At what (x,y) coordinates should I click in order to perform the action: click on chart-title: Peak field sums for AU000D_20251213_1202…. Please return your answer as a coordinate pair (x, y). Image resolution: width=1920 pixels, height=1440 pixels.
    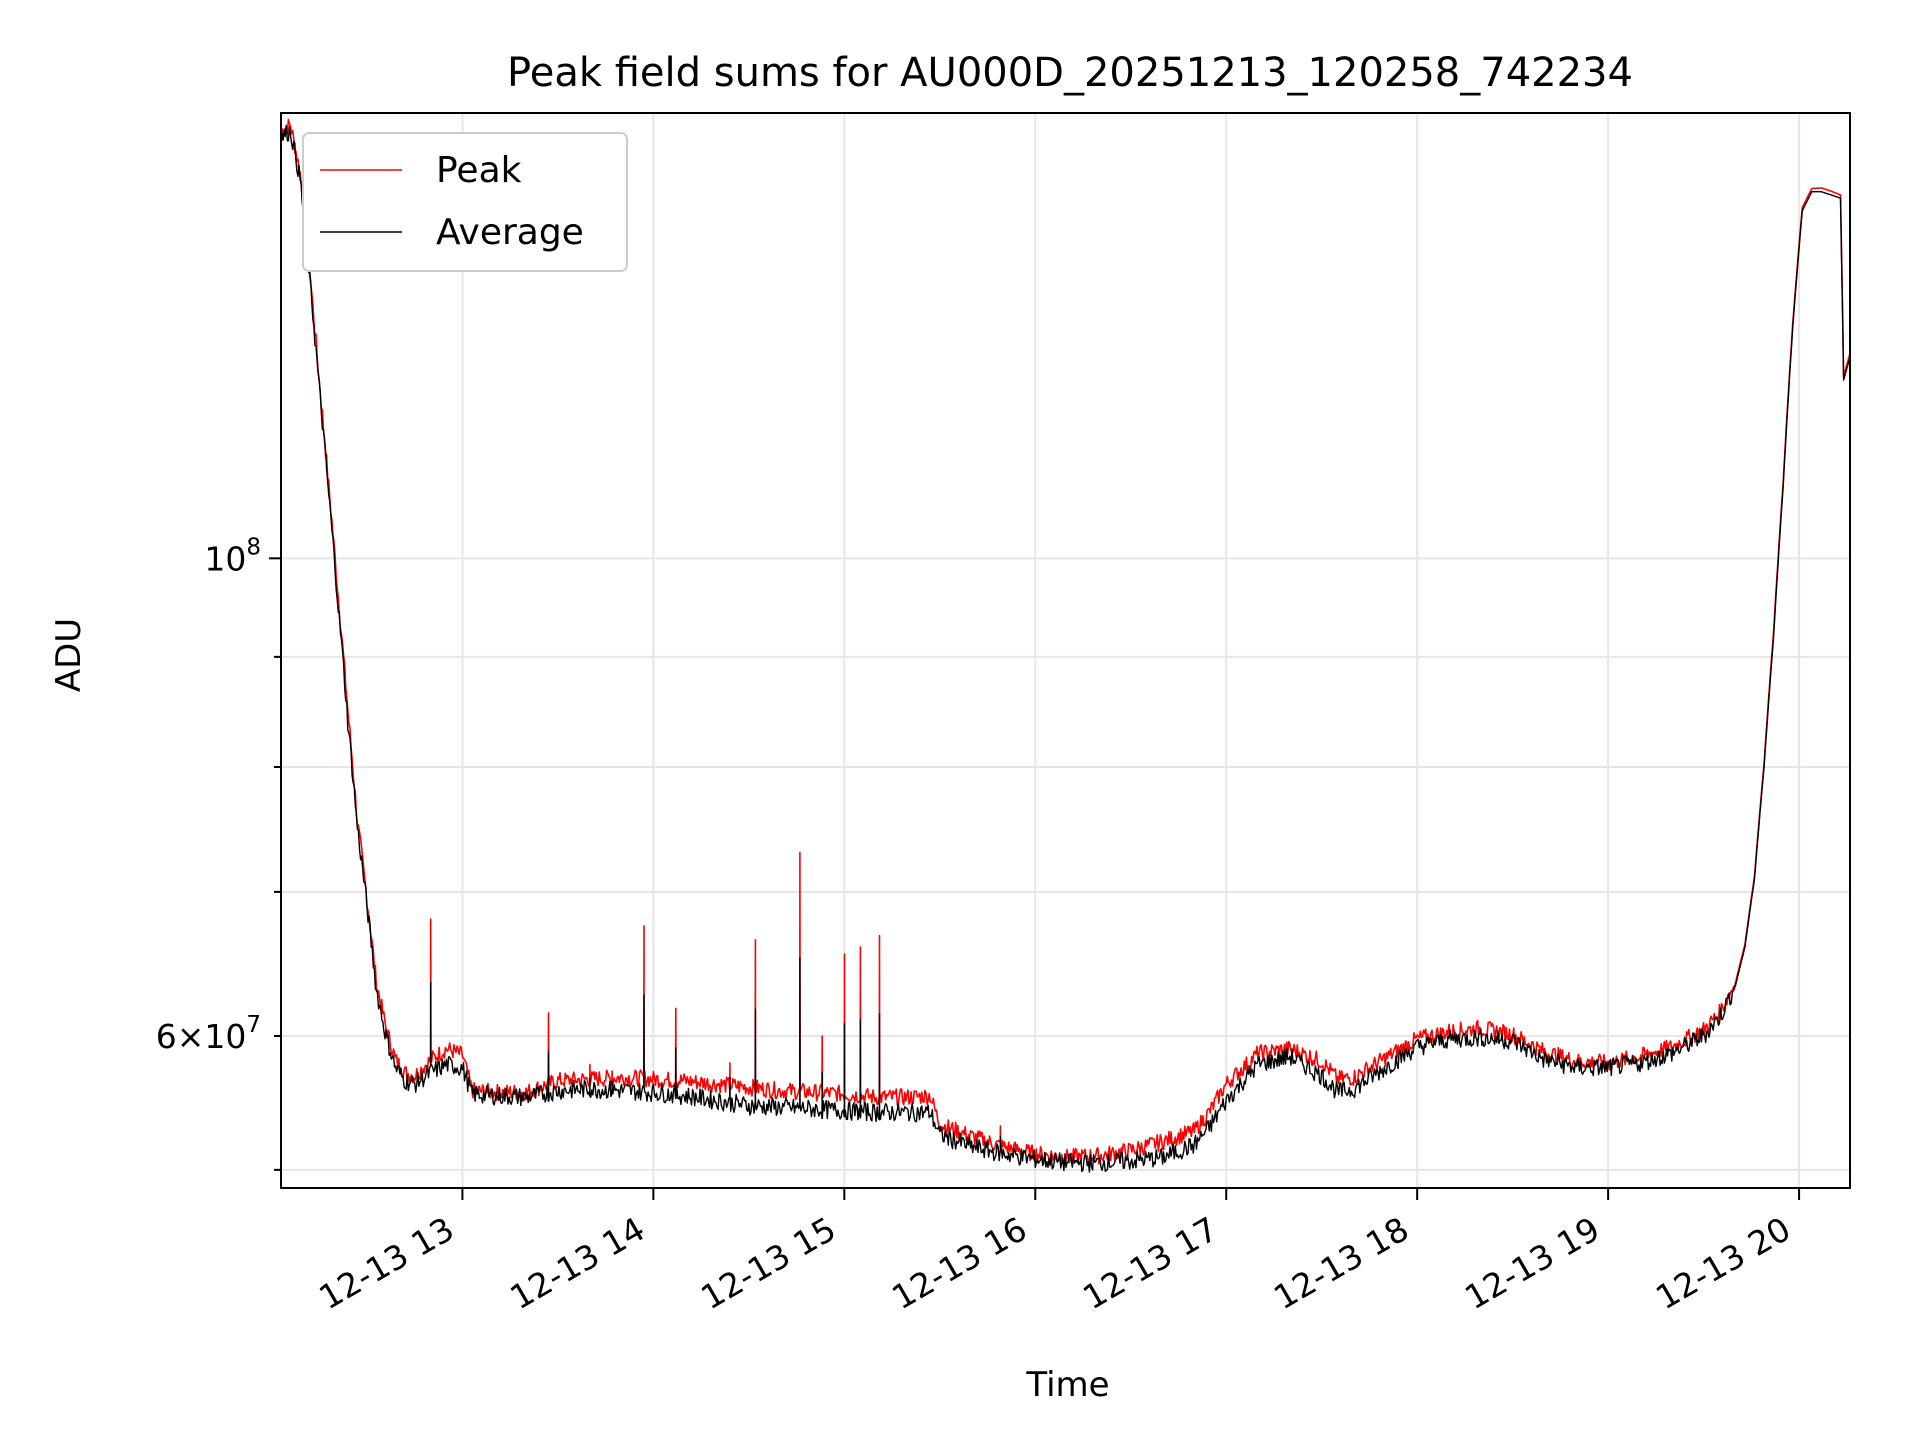
    Looking at the image, I should click on (1070, 73).